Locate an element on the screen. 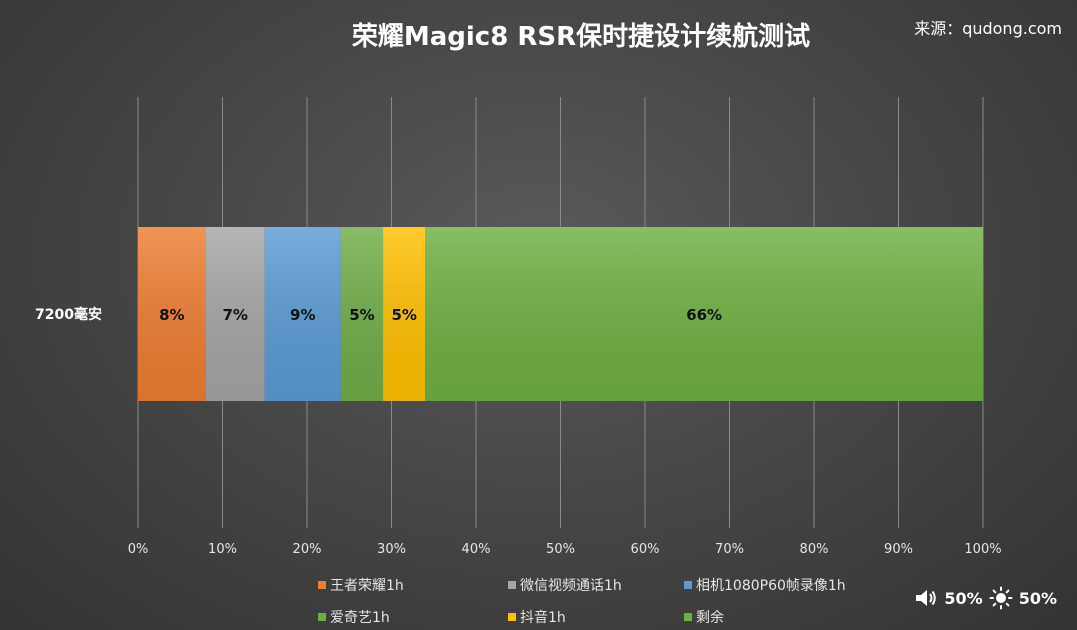 This screenshot has height=630, width=1077. legend-label: 相机1080P60帧录像1h is located at coordinates (771, 586).